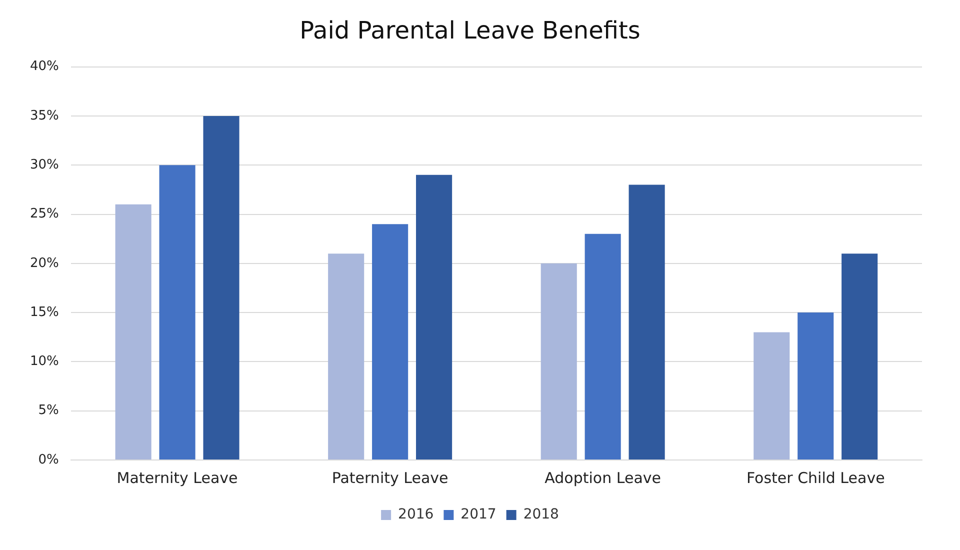  Describe the element at coordinates (44, 164) in the screenshot. I see `y-tick-label: 30%` at that location.